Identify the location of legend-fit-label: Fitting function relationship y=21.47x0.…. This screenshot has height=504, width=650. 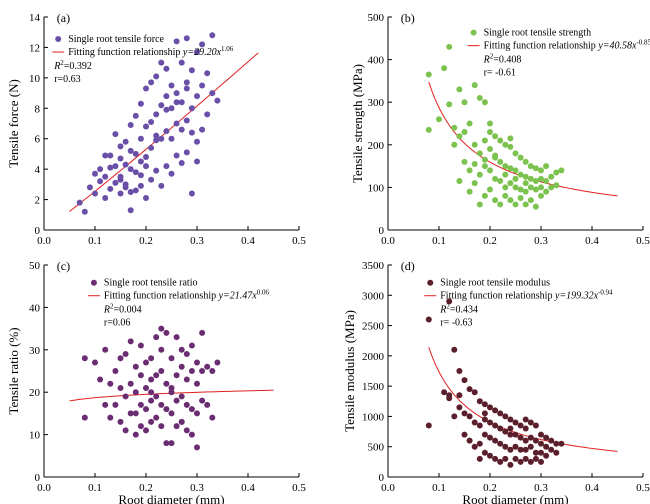
(187, 295).